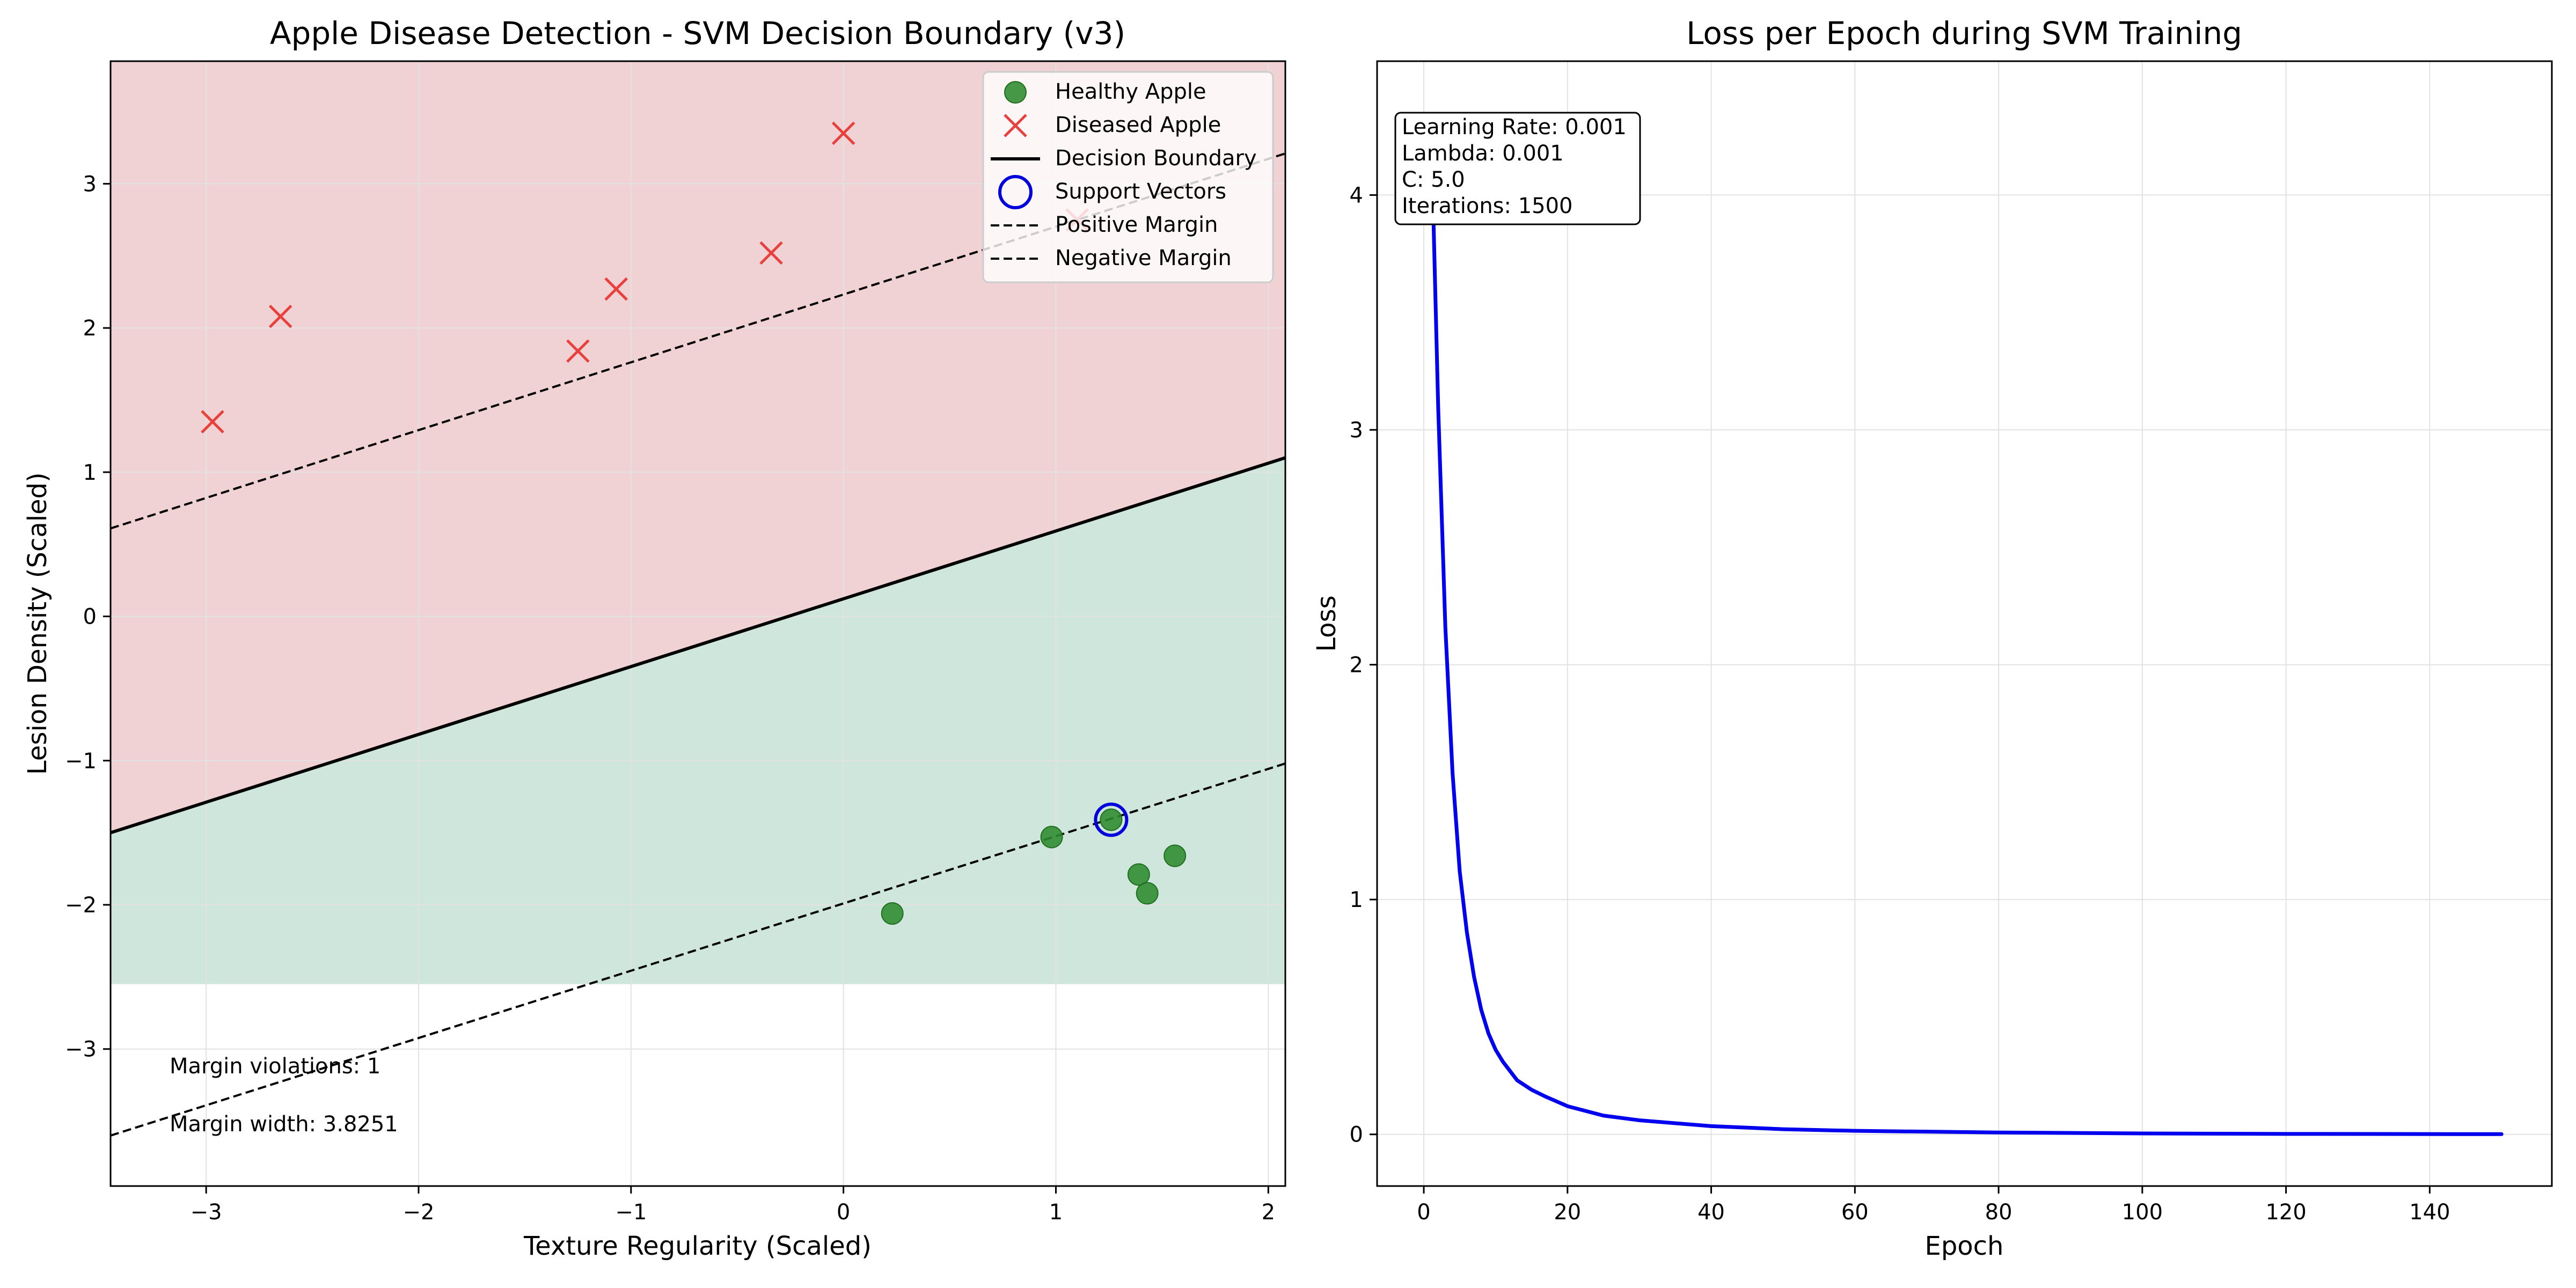  What do you see at coordinates (1483, 153) in the screenshot?
I see `lambda-text: Lambda: 0.001` at bounding box center [1483, 153].